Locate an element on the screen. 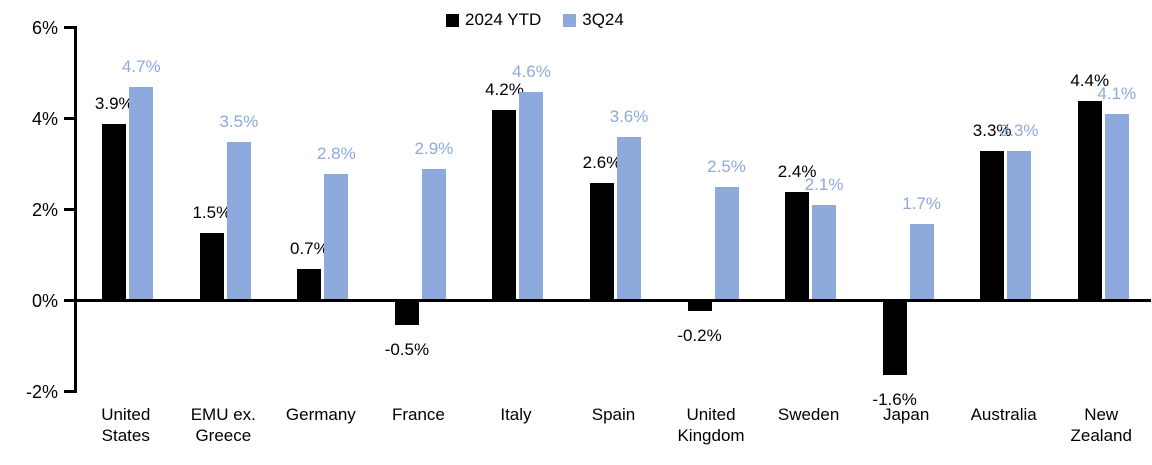 The image size is (1152, 465). bar-2024-ytd-germany is located at coordinates (309, 285).